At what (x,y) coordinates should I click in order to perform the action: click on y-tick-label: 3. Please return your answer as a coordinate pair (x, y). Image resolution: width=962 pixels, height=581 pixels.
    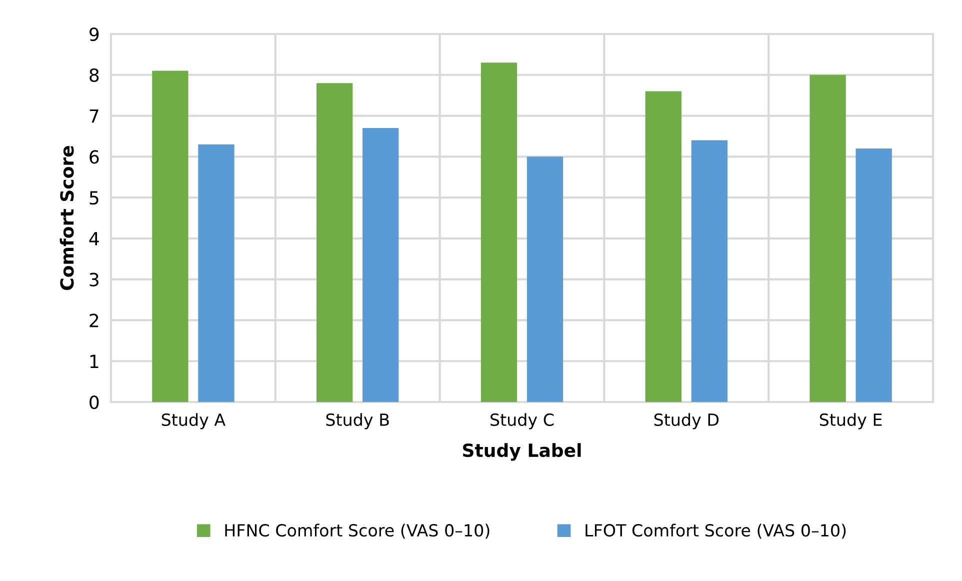
    Looking at the image, I should click on (94, 279).